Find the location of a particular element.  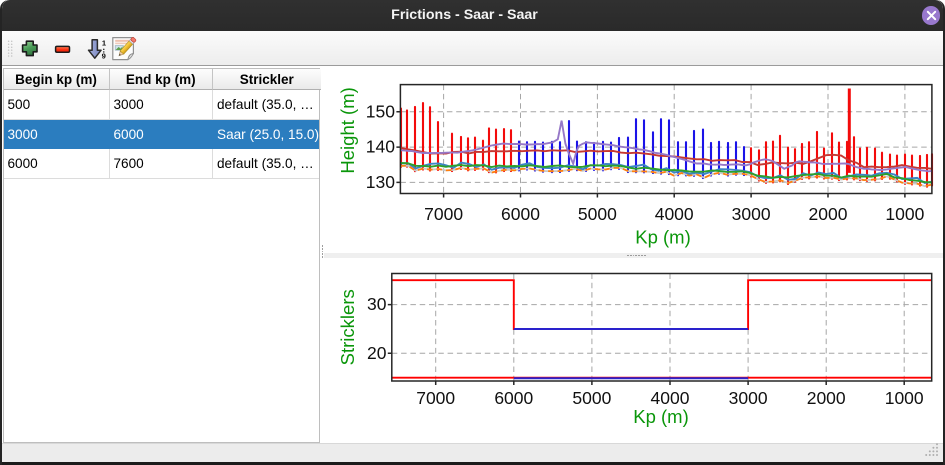

svg-text: 20 is located at coordinates (377, 353).